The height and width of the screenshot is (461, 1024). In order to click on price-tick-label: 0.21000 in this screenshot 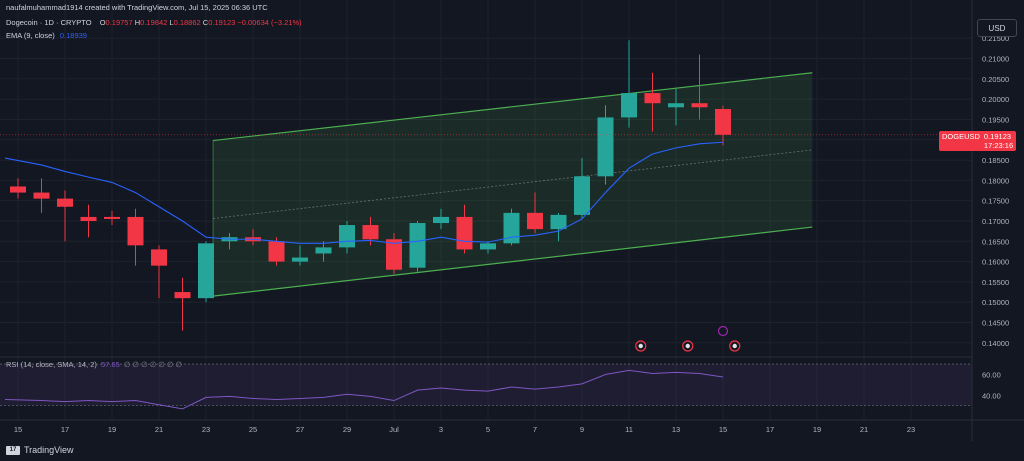, I will do `click(995, 59)`.